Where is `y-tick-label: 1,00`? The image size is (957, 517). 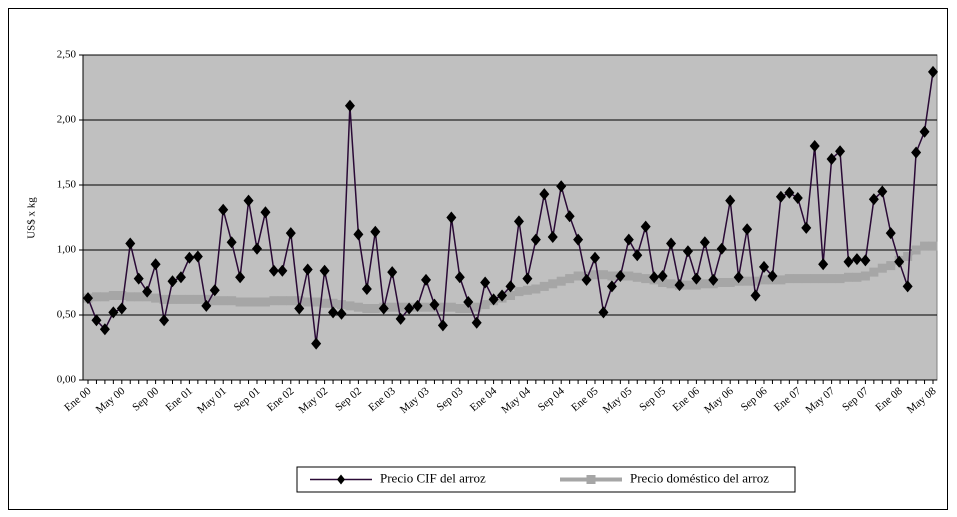
y-tick-label: 1,00 is located at coordinates (67, 250).